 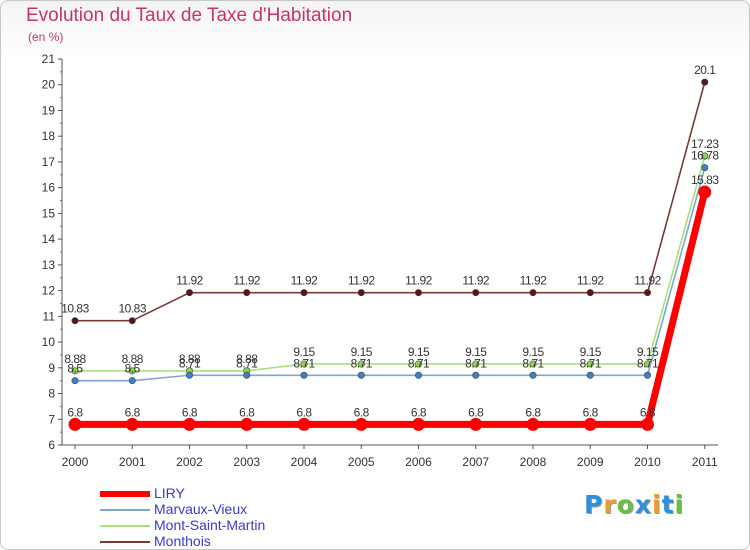 I want to click on legend-item-mont-saint-martin: Mont-Saint-Martin, so click(x=230, y=525).